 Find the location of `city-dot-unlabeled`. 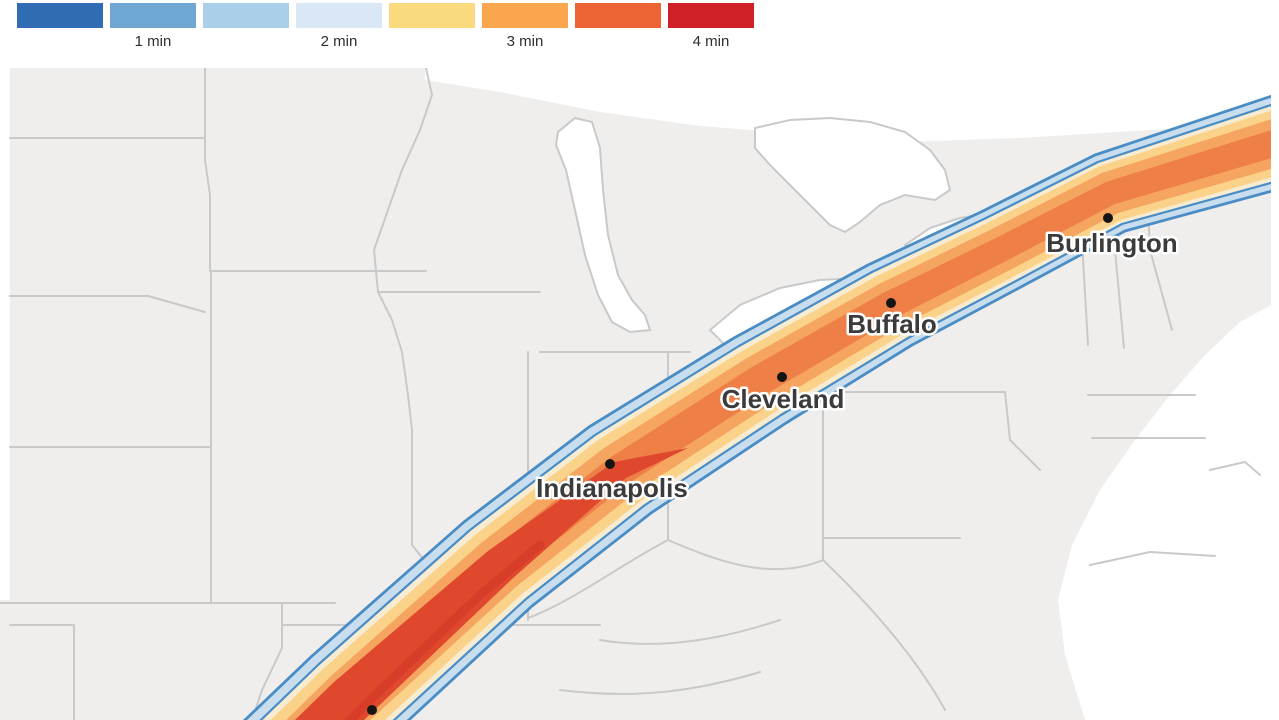

city-dot-unlabeled is located at coordinates (372, 710).